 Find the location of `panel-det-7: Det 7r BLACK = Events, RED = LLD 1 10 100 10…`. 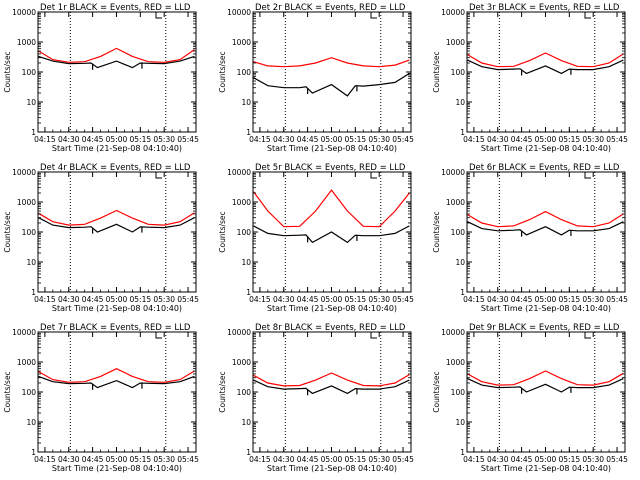

panel-det-7: Det 7r BLACK = Events, RED = LLD 1 10 100 10… is located at coordinates (101, 398).